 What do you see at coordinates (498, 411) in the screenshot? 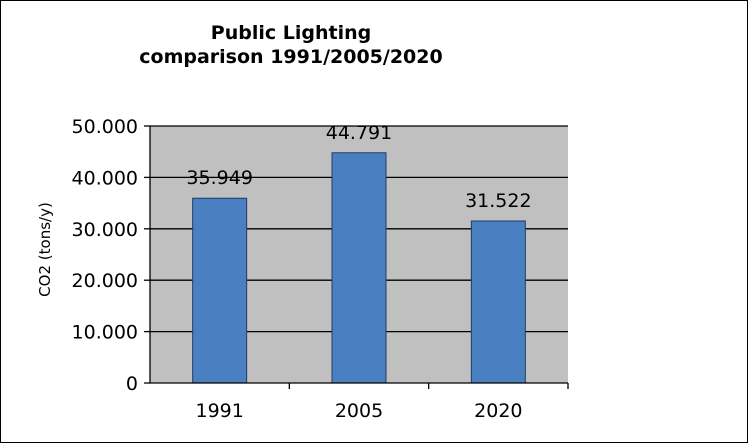
I see `x-tick-label-2020: 2020` at bounding box center [498, 411].